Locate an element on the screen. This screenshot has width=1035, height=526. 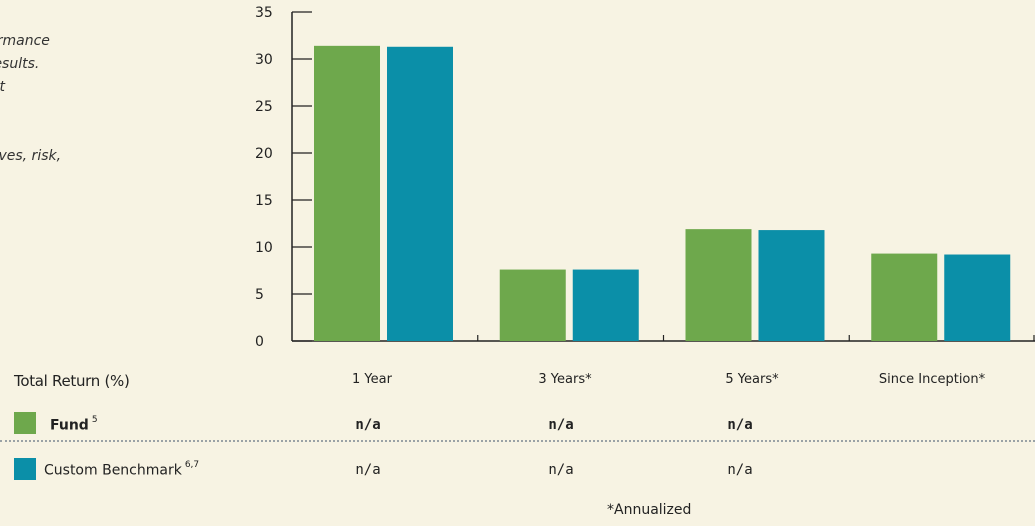
fund-value-3yr: n/a is located at coordinates (561, 425).